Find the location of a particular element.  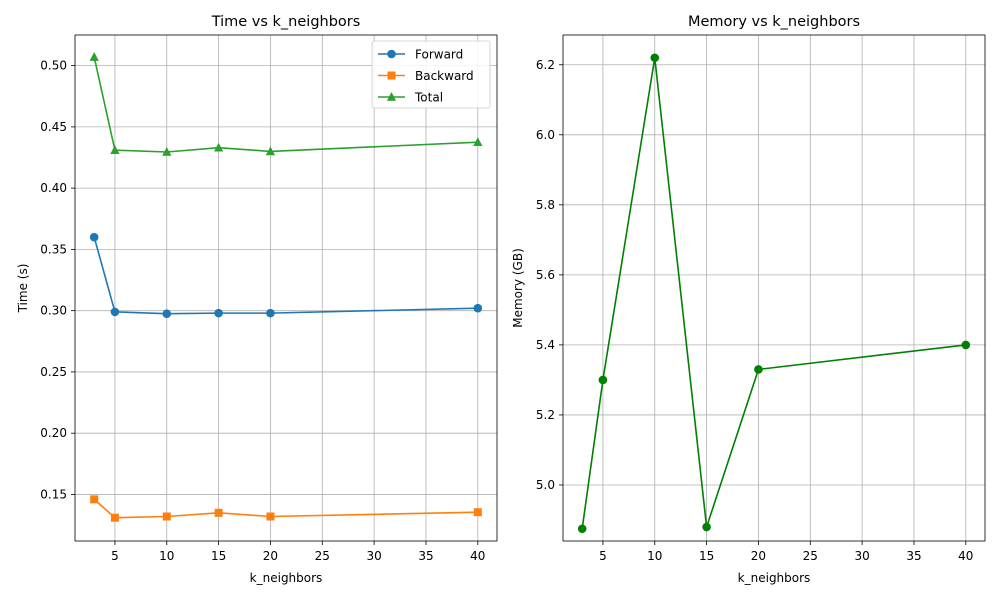

series-total is located at coordinates (286, 104).